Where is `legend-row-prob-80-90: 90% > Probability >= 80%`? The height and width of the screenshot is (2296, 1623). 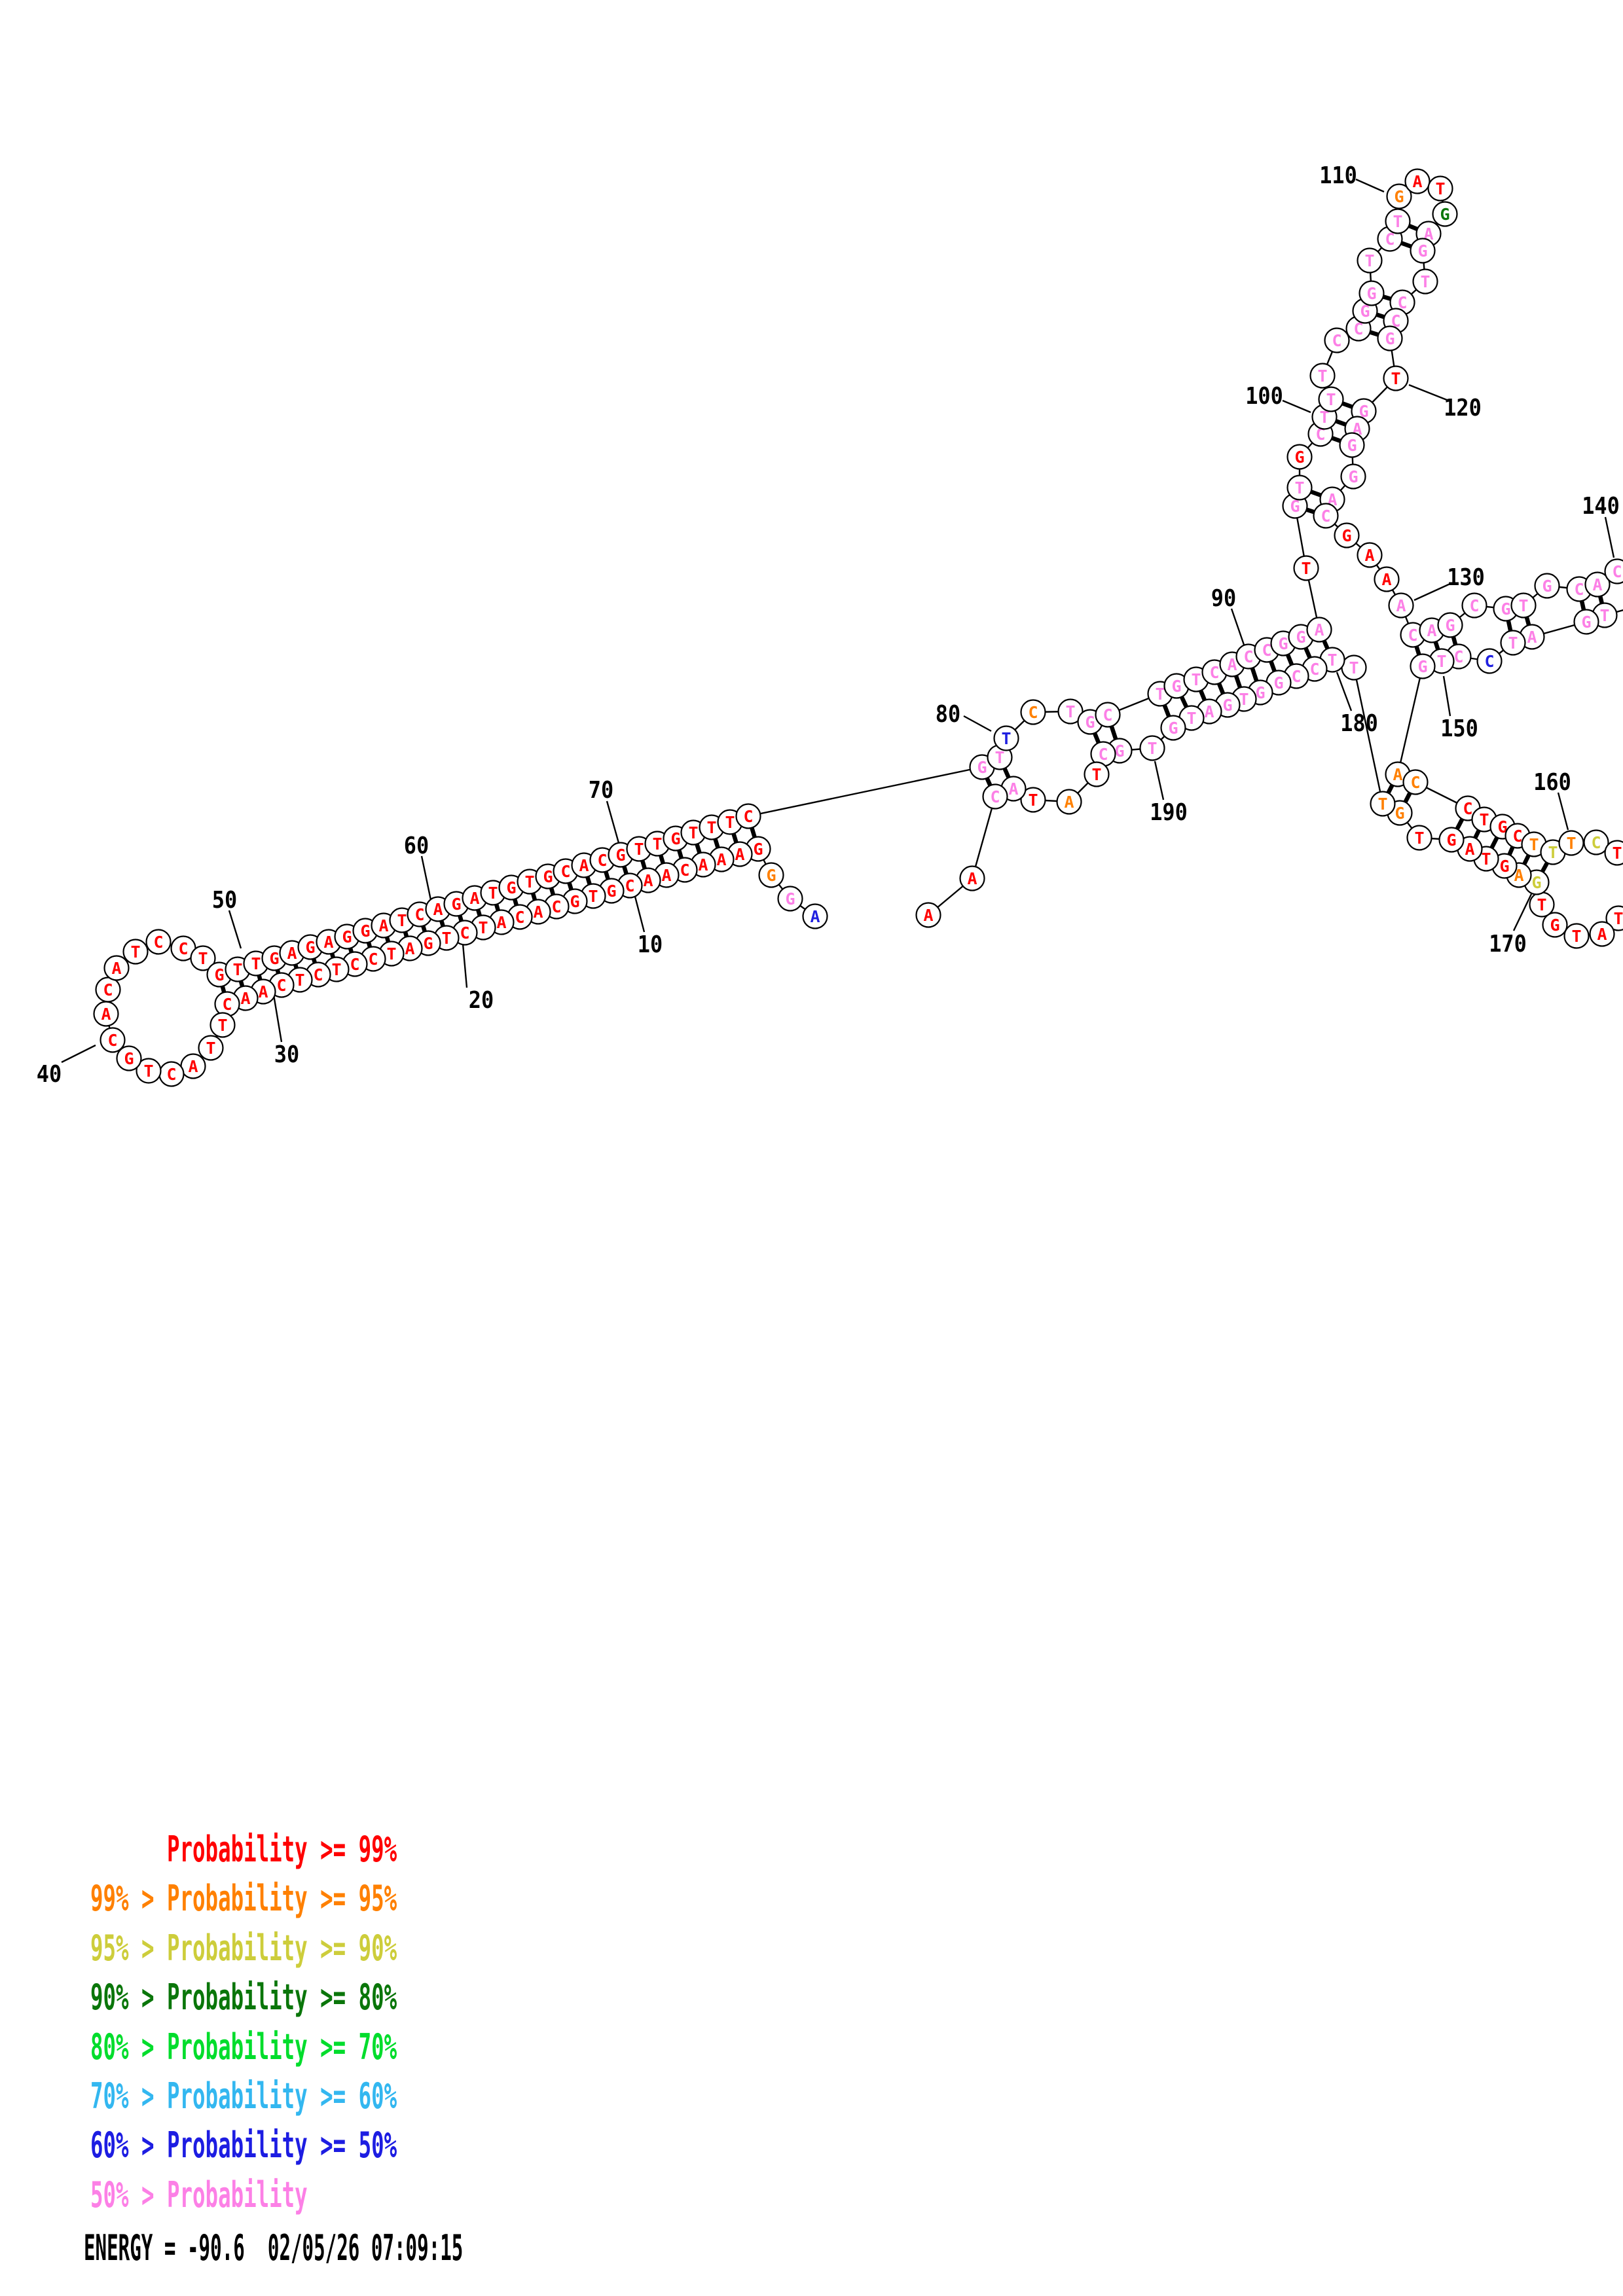 legend-row-prob-80-90: 90% > Probability >= 80% is located at coordinates (243, 1997).